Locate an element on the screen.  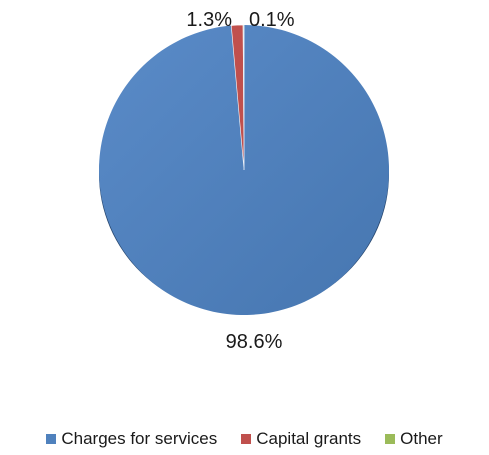
data-label-charges-for-services: 98.6% is located at coordinates (254, 342).